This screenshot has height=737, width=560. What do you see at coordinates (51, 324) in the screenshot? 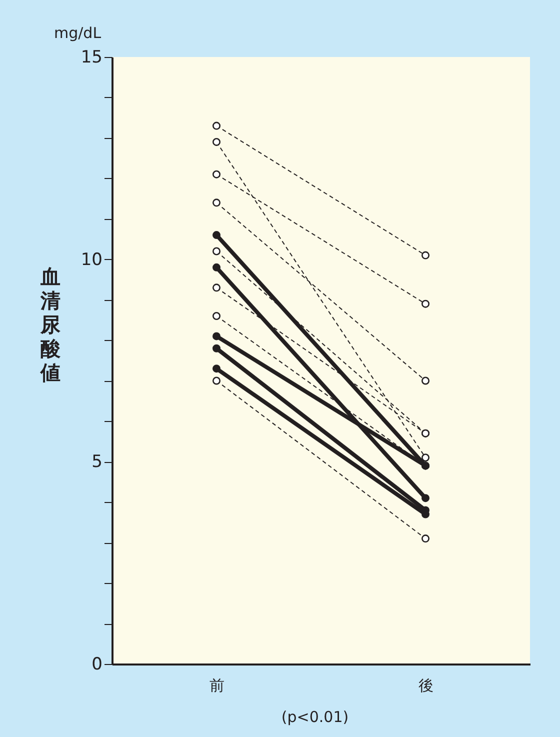
I see `y-axis-title: 血清尿酸値` at bounding box center [51, 324].